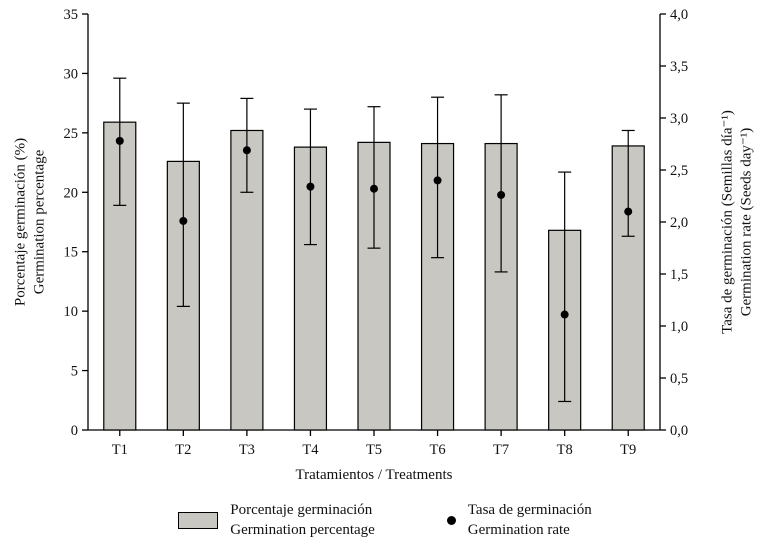 The image size is (770, 560). I want to click on rate-dot-T1, so click(119, 140).